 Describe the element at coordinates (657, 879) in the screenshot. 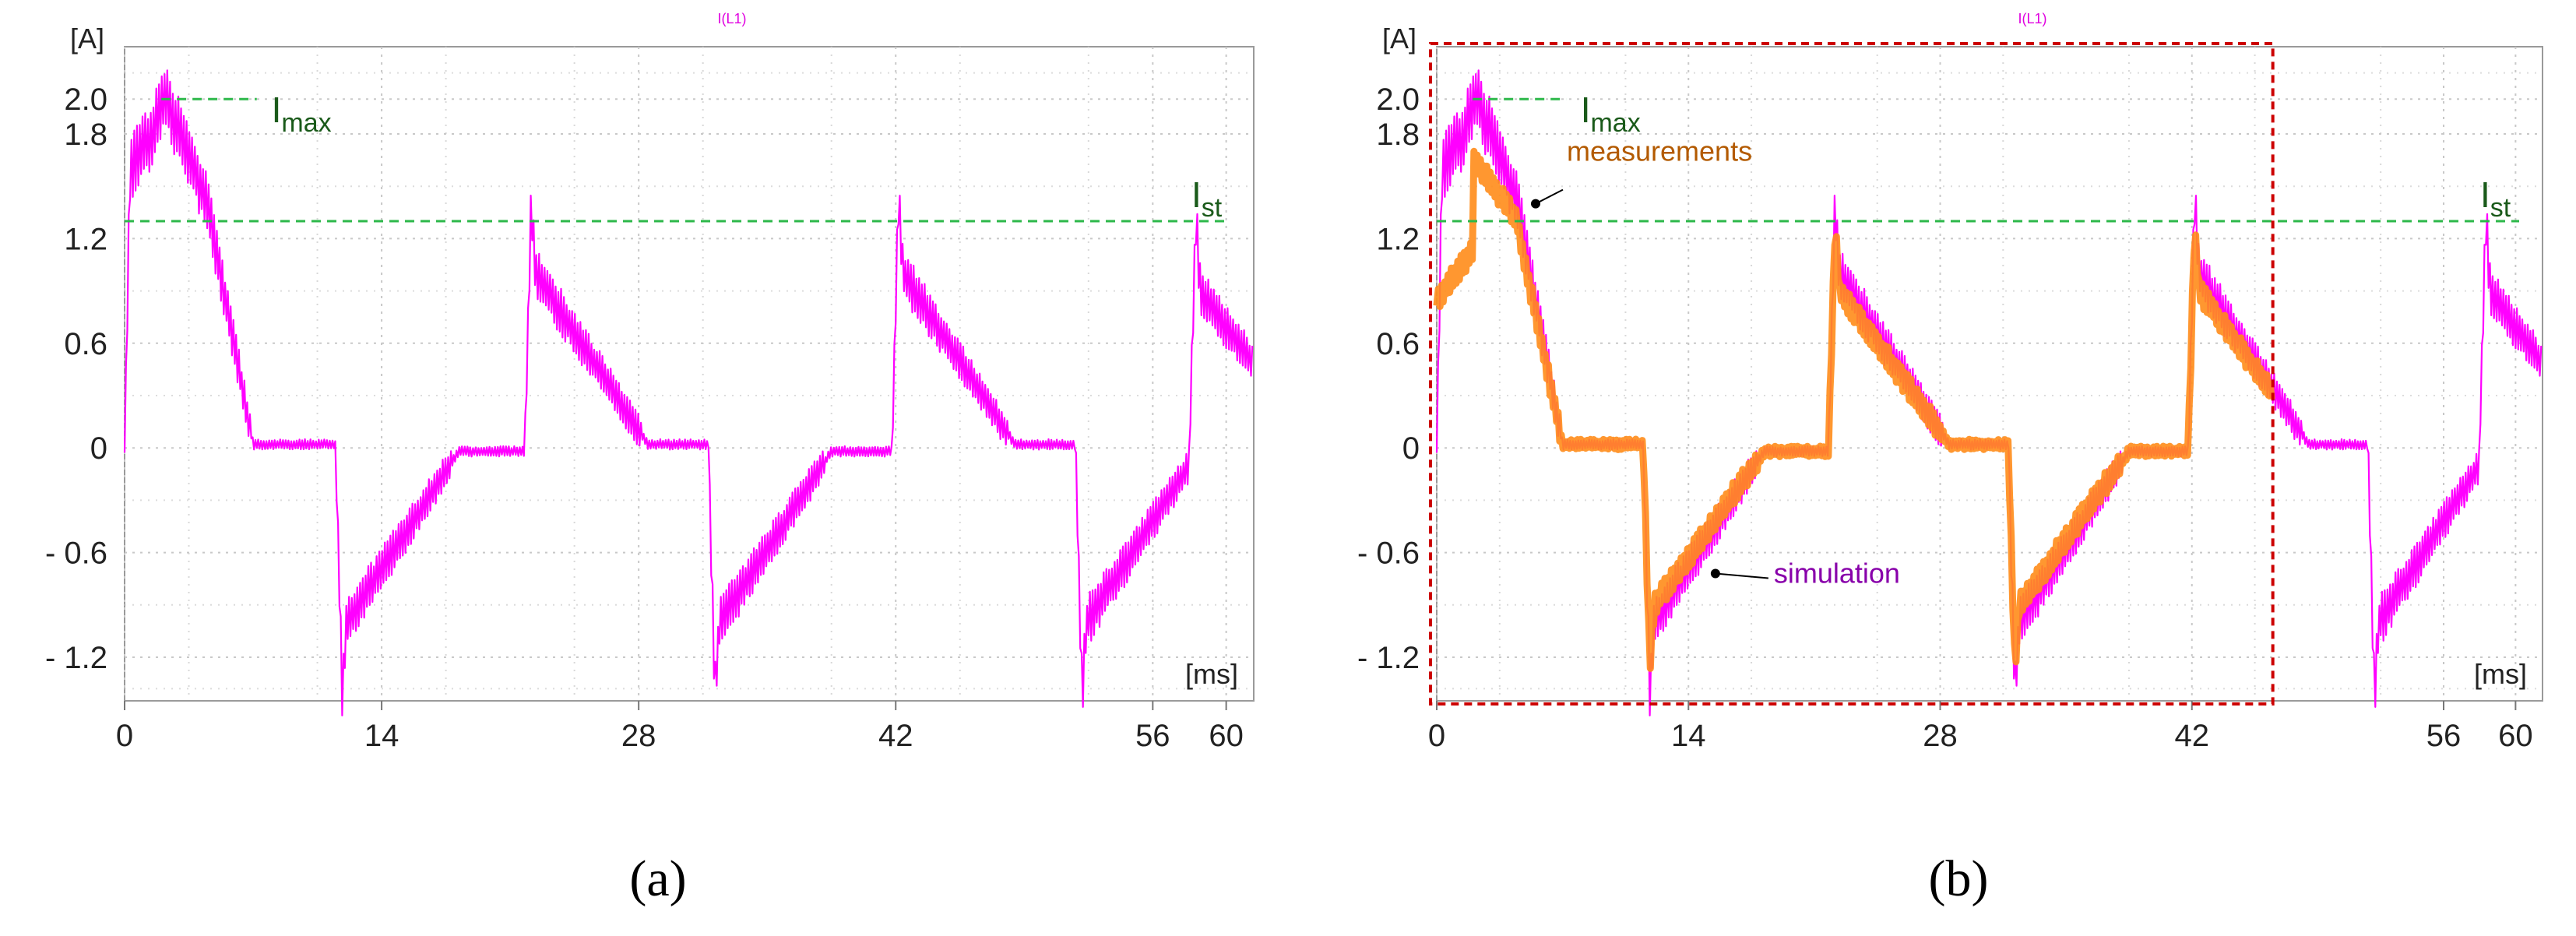

I see `panel-label: (a)` at that location.